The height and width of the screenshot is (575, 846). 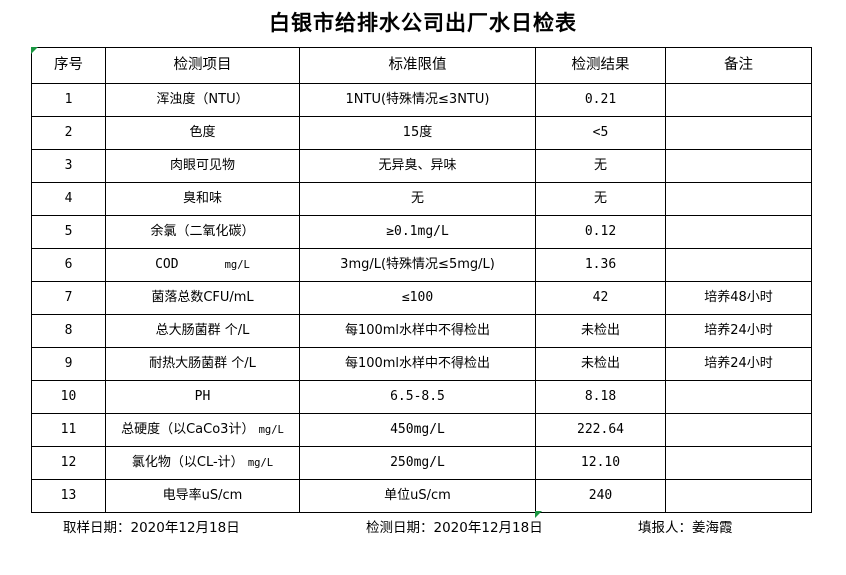 What do you see at coordinates (68, 430) in the screenshot?
I see `cell-no: 11` at bounding box center [68, 430].